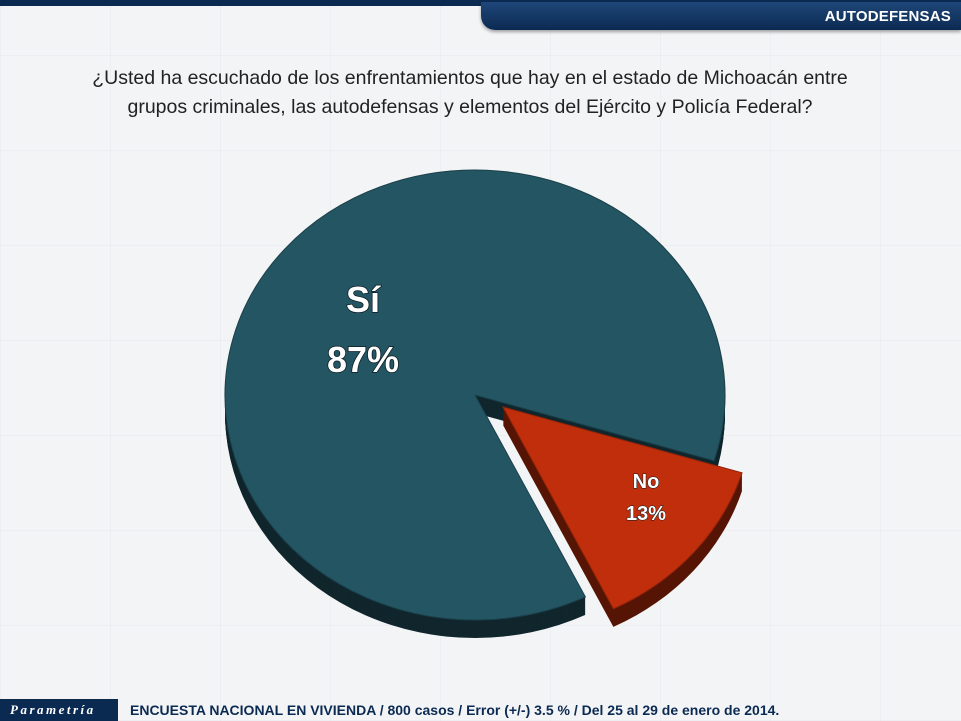 The height and width of the screenshot is (721, 961). What do you see at coordinates (887, 16) in the screenshot?
I see `section-title: AUTODEFENSAS` at bounding box center [887, 16].